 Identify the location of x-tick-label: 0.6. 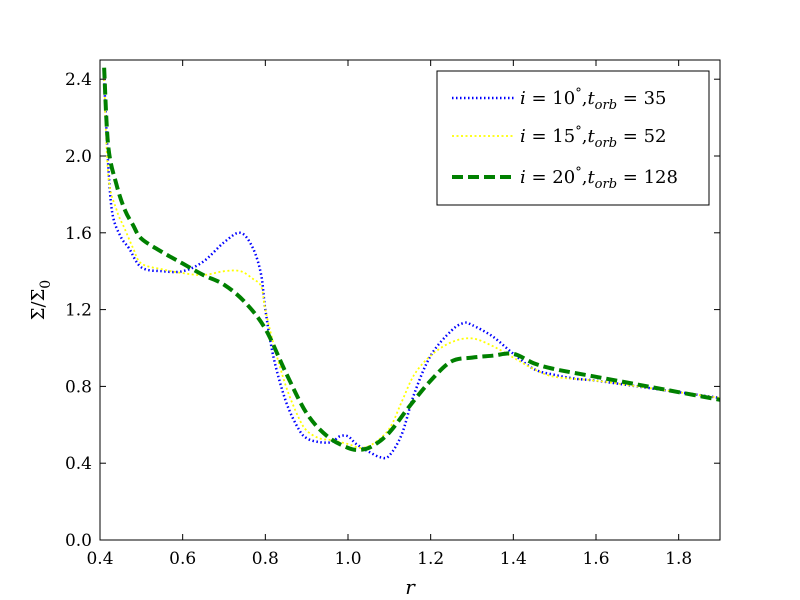
(182, 559).